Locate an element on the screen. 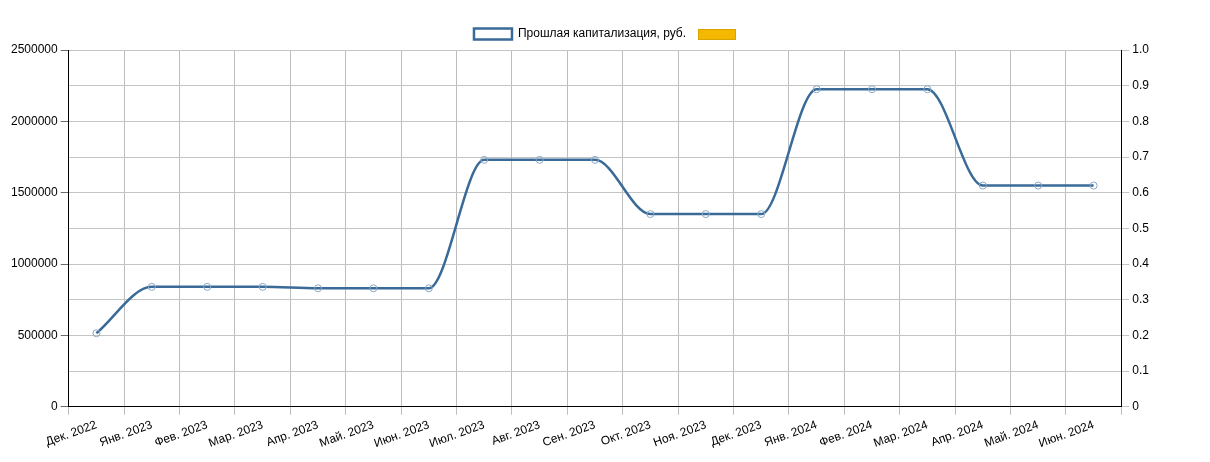 The image size is (1210, 462). y-tick-label: 500000 is located at coordinates (38, 334).